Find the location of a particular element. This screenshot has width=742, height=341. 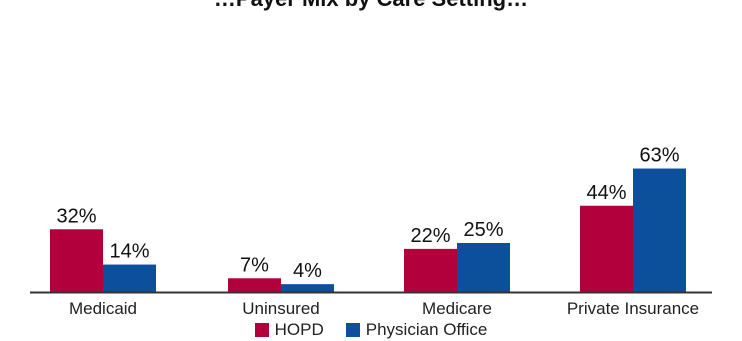

x-tick-label-medicare: Medicare is located at coordinates (457, 308).